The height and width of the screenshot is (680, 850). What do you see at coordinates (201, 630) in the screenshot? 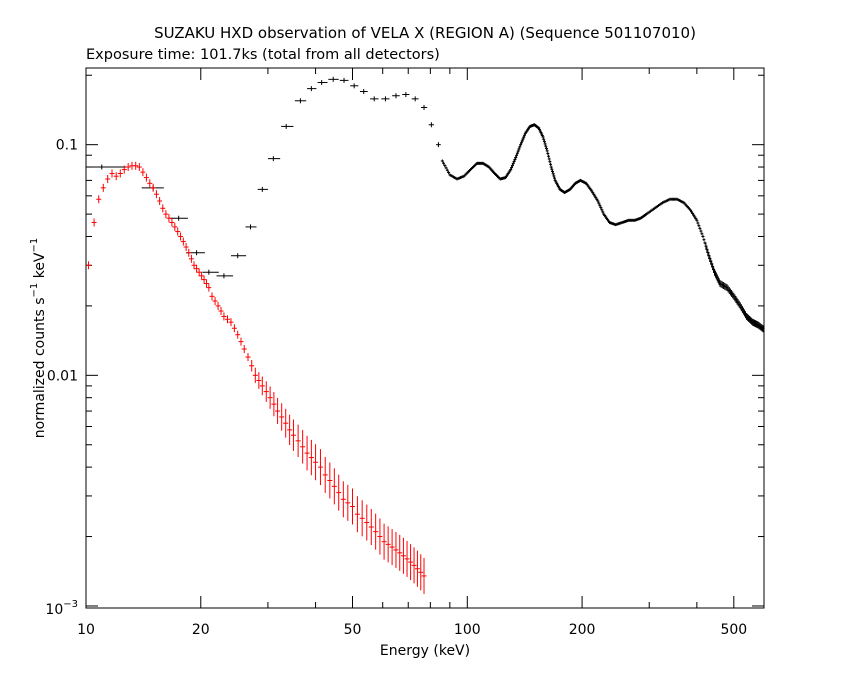
I see `x-tick-label: 20` at bounding box center [201, 630].